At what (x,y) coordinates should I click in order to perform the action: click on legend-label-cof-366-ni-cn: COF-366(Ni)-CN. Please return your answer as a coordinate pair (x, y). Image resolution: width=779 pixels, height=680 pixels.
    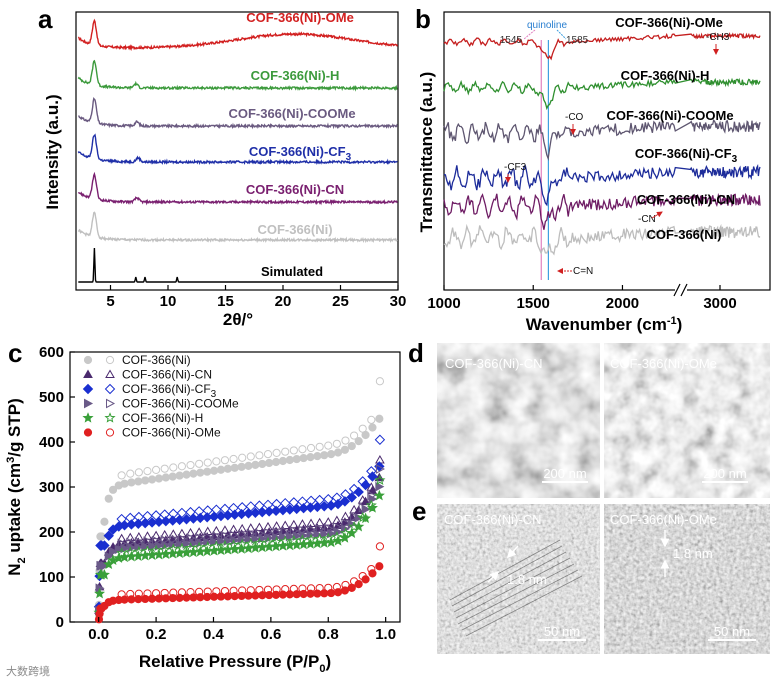
    Looking at the image, I should click on (167, 375).